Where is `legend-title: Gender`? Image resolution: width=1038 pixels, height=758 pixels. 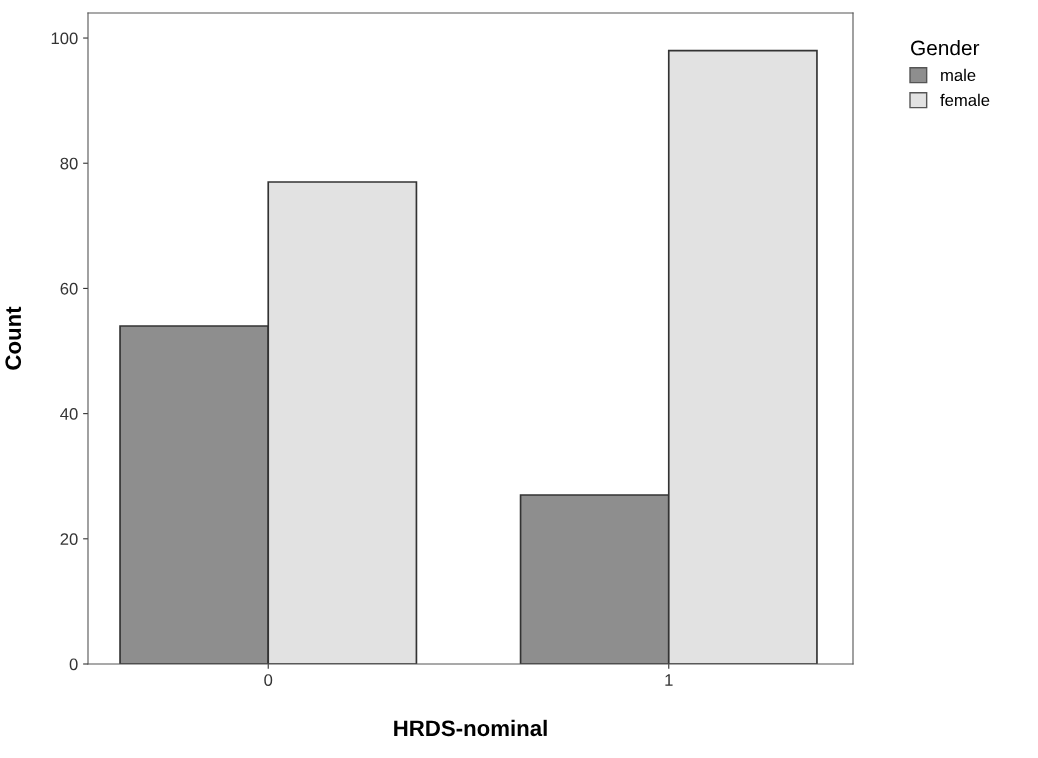
legend-title: Gender is located at coordinates (945, 48).